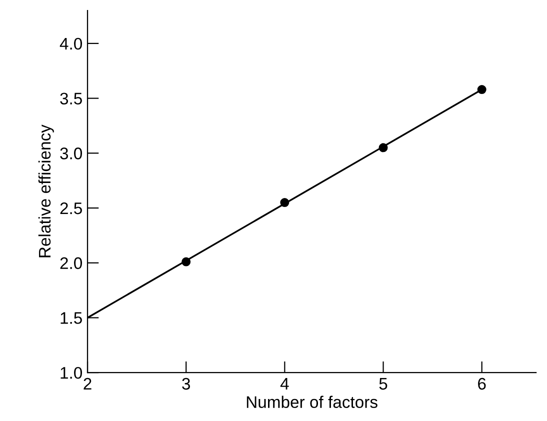 The width and height of the screenshot is (547, 421). What do you see at coordinates (46, 191) in the screenshot?
I see `y-axis-title: Relative efficiency` at bounding box center [46, 191].